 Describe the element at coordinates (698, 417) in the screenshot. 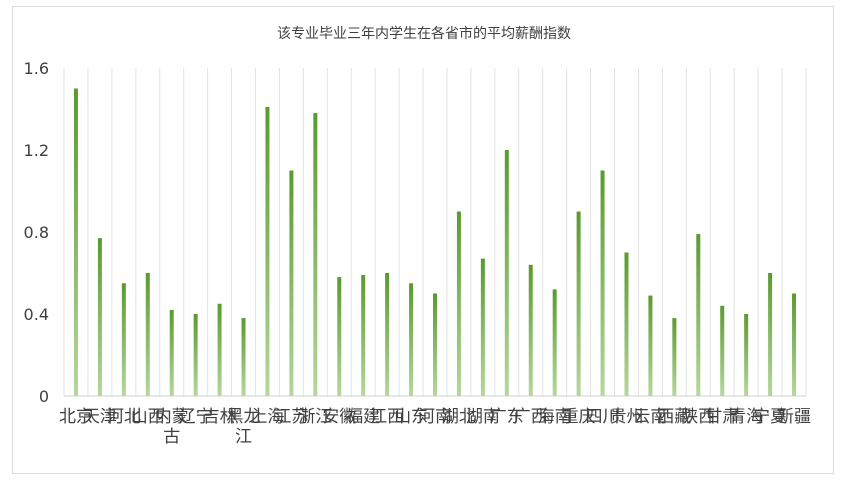

I see `x-tick-label: 陕西` at that location.